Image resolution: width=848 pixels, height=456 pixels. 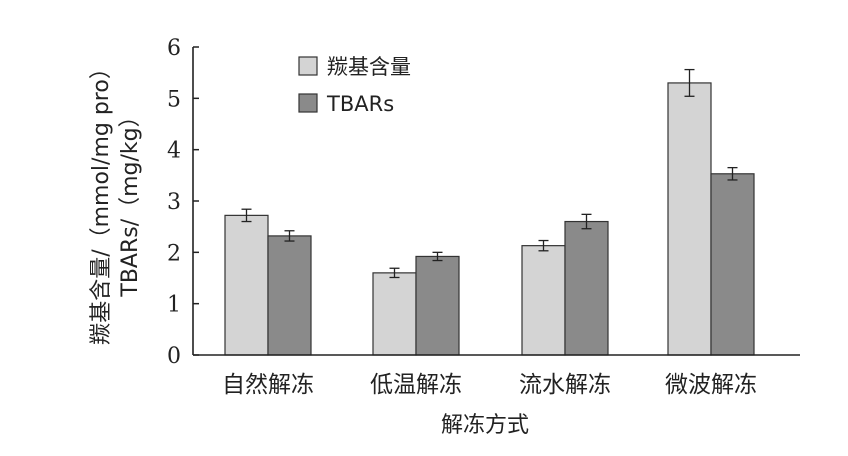 I want to click on x-tick-label: 流水解冻, so click(x=565, y=385).